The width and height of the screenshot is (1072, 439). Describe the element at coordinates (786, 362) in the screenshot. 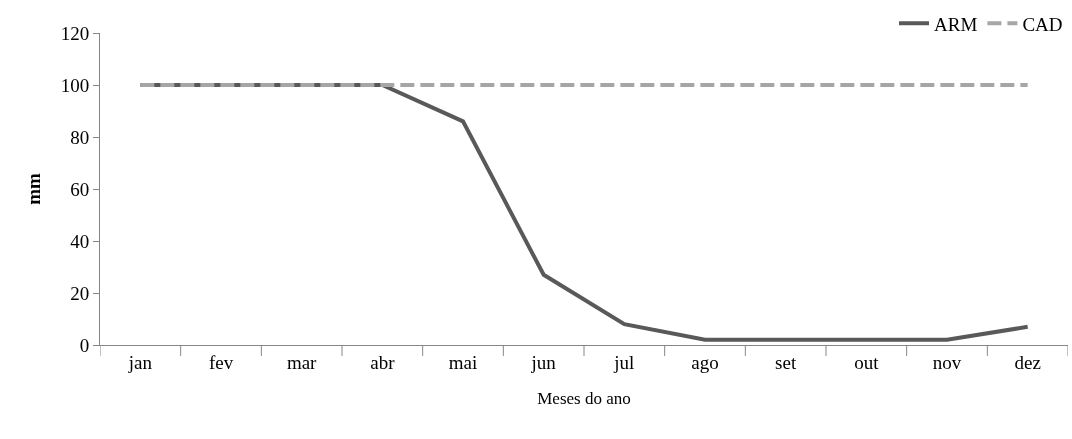

I see `x-tick-label: set` at that location.